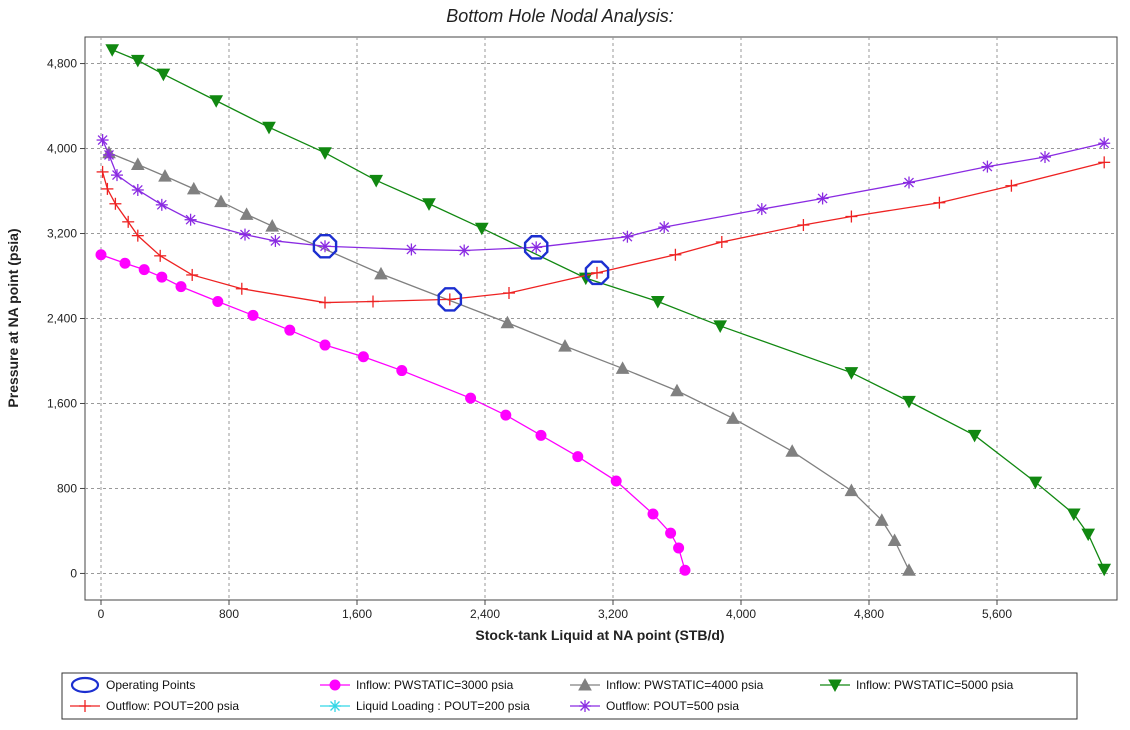 The width and height of the screenshot is (1130, 730). What do you see at coordinates (150, 685) in the screenshot?
I see `legend-label: Operating Points` at bounding box center [150, 685].